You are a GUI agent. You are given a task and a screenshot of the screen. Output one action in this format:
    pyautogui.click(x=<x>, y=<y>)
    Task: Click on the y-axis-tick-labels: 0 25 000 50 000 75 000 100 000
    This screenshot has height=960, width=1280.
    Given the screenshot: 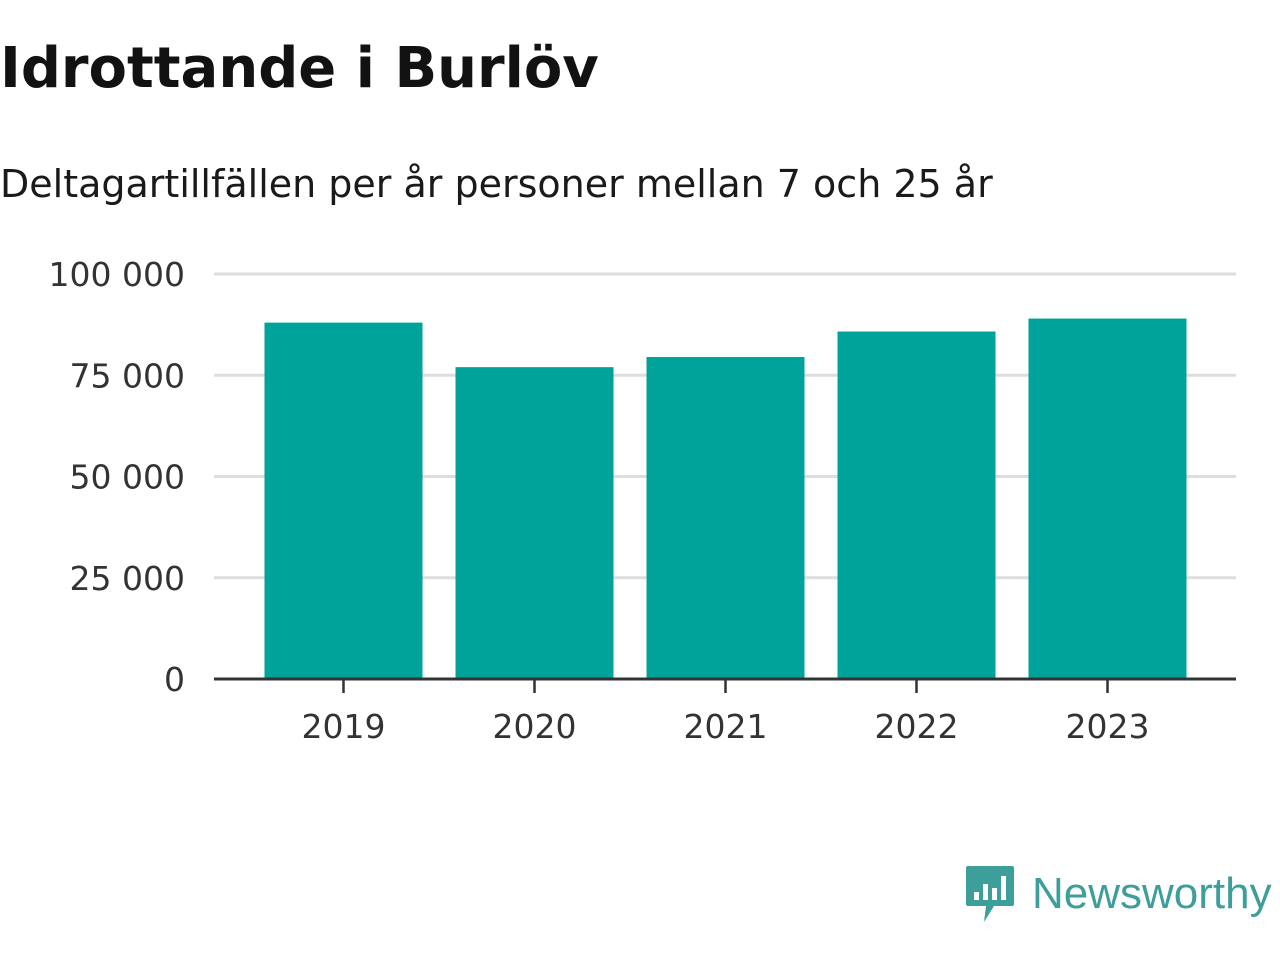 What is the action you would take?
    pyautogui.click(x=117, y=477)
    